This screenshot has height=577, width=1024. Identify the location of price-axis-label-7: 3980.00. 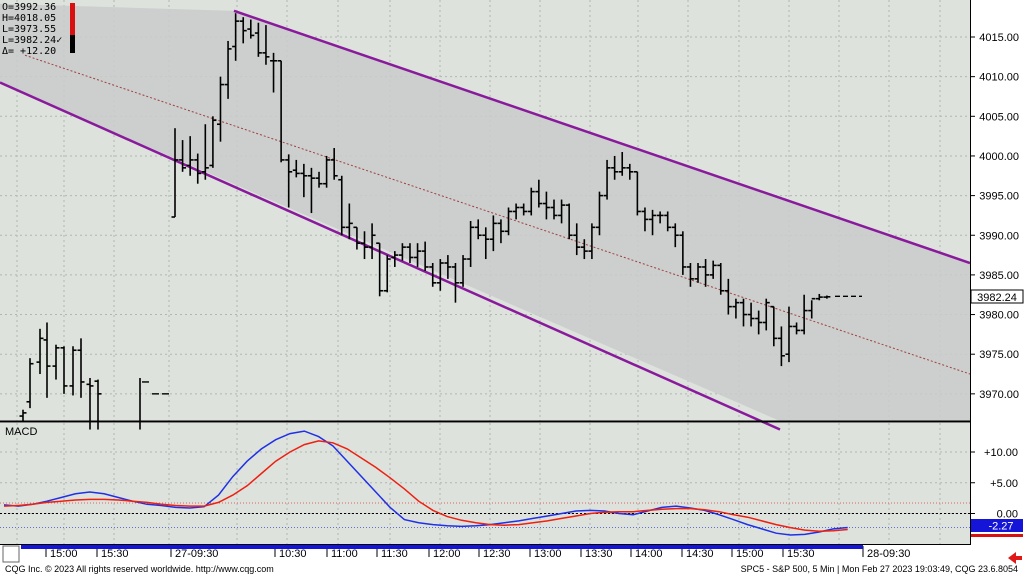
(999, 316).